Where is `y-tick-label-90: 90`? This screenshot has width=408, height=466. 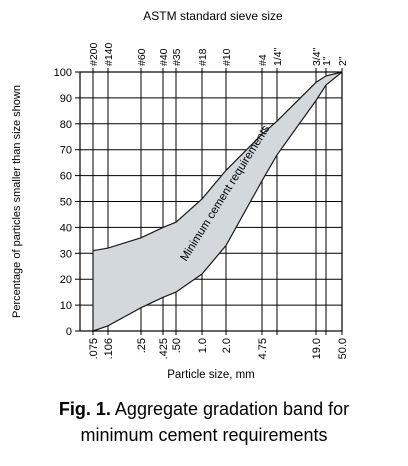 y-tick-label-90: 90 is located at coordinates (66, 99).